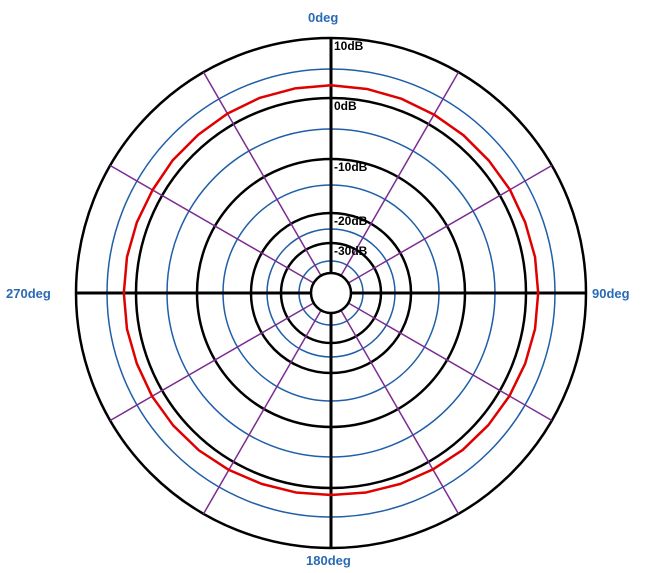 This screenshot has height=573, width=647. What do you see at coordinates (349, 46) in the screenshot?
I see `ring-label: 10dB` at bounding box center [349, 46].